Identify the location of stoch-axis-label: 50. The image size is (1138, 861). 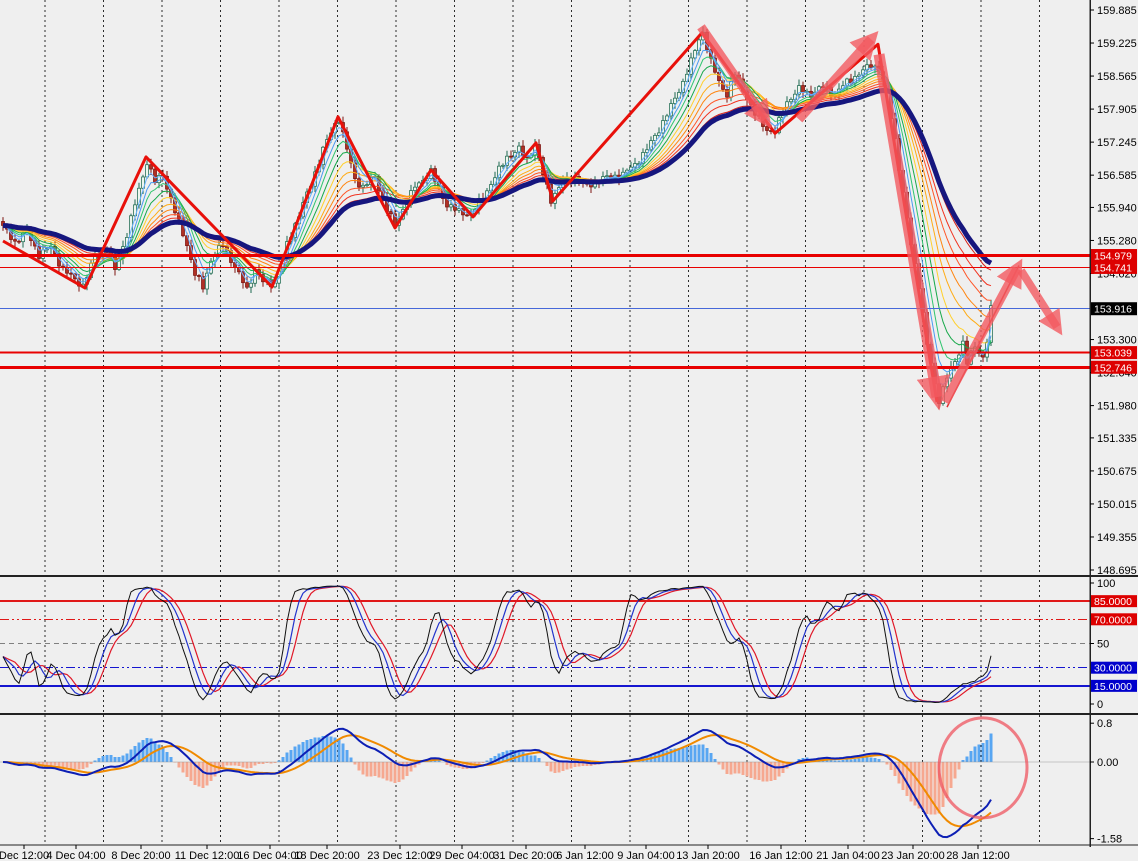
(1103, 645).